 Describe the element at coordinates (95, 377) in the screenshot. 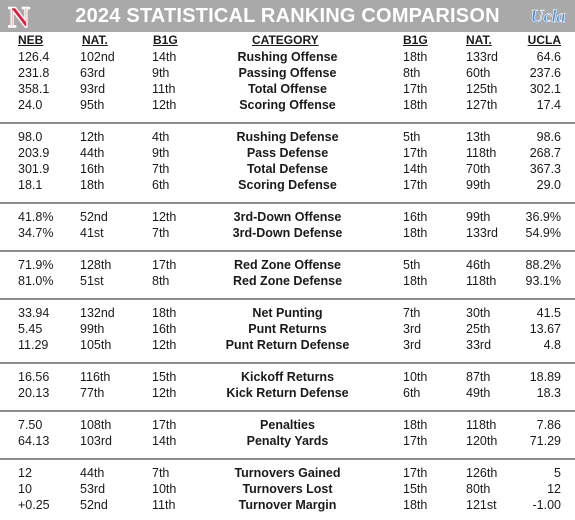

I see `neb-national-rank: 116th` at that location.